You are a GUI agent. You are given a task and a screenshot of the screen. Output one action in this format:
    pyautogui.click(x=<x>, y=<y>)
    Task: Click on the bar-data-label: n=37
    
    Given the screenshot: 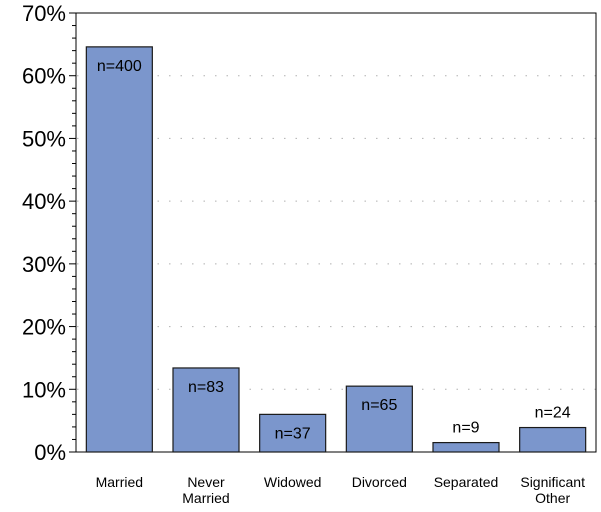 What is the action you would take?
    pyautogui.click(x=293, y=433)
    